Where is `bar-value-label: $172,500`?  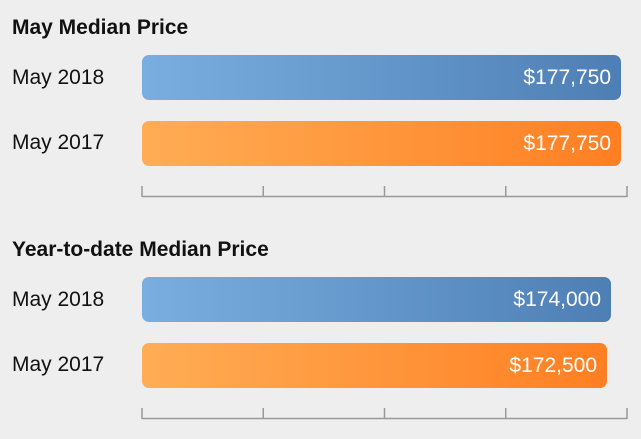 bar-value-label: $172,500 is located at coordinates (553, 365).